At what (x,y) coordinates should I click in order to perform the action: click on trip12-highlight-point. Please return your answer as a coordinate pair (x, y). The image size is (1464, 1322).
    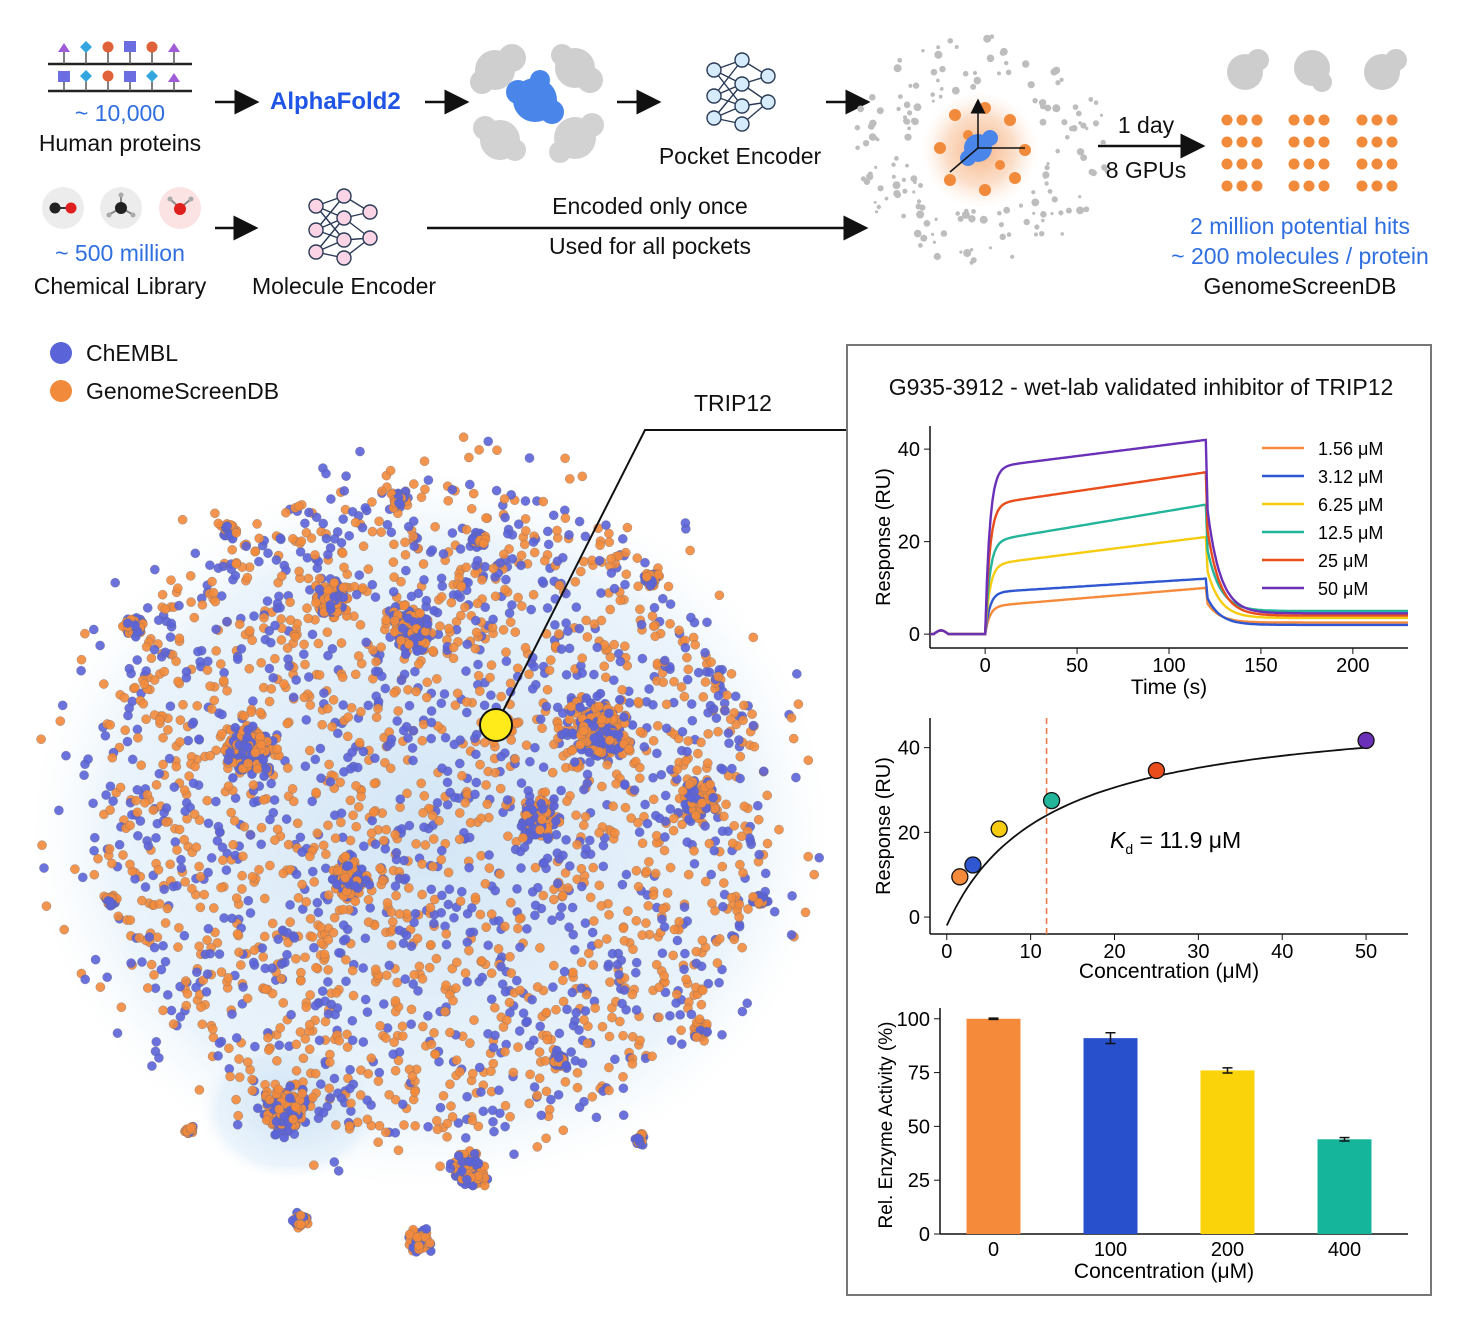
    Looking at the image, I should click on (496, 725).